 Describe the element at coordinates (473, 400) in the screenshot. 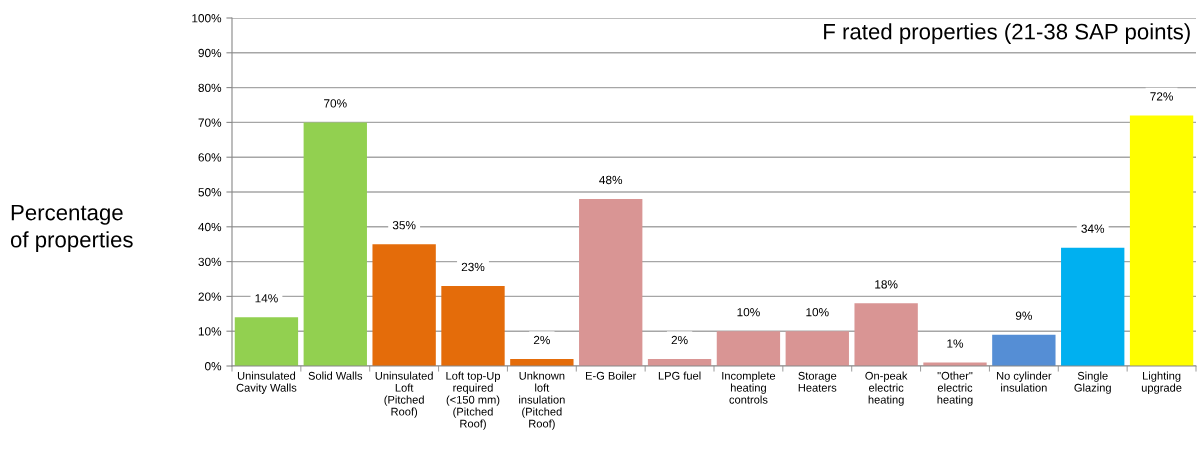

I see `x-tick-label: Loft top-Up required (<150 mm) (Pitched Roof)` at that location.